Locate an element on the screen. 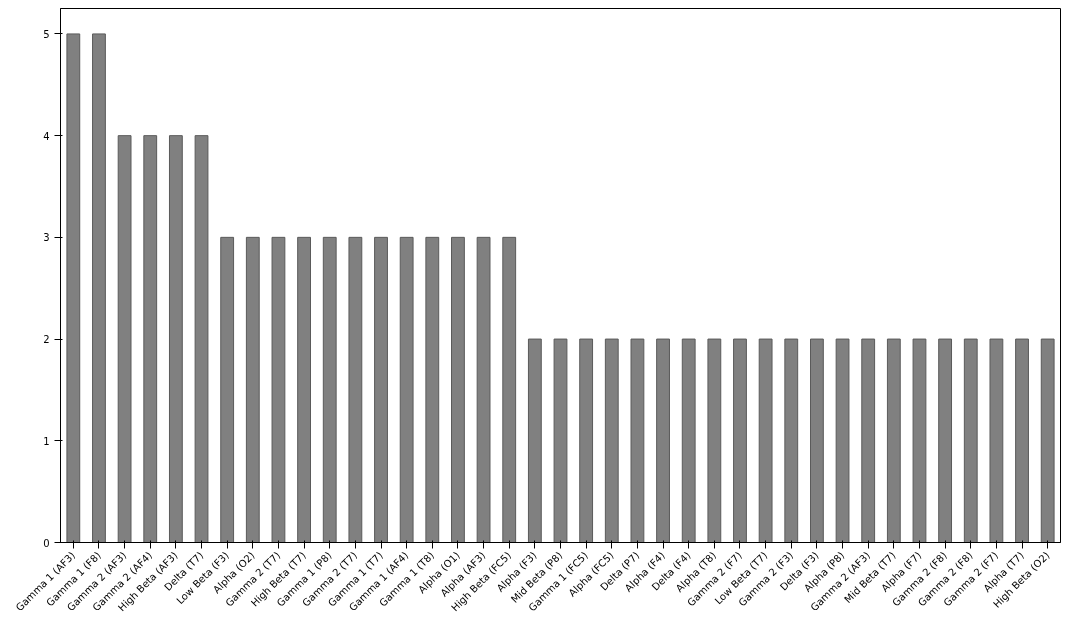 The height and width of the screenshot is (627, 1084). y-tick-label: 2 is located at coordinates (46, 340).